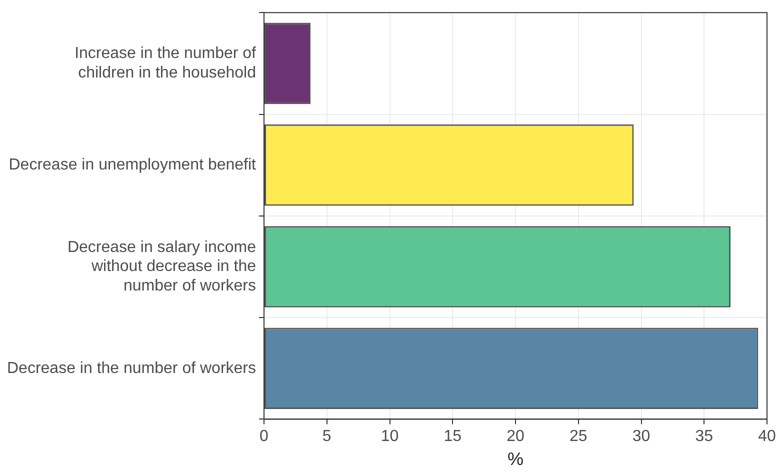  Describe the element at coordinates (704, 437) in the screenshot. I see `x-tick-label: 35` at that location.